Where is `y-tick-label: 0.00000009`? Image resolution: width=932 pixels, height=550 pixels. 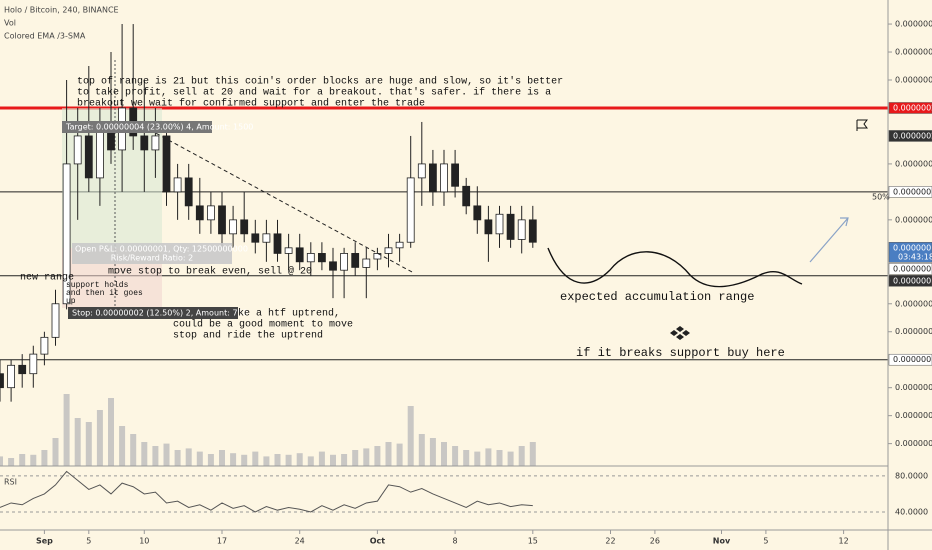
y-tick-label: 0.00000009 is located at coordinates (913, 443).